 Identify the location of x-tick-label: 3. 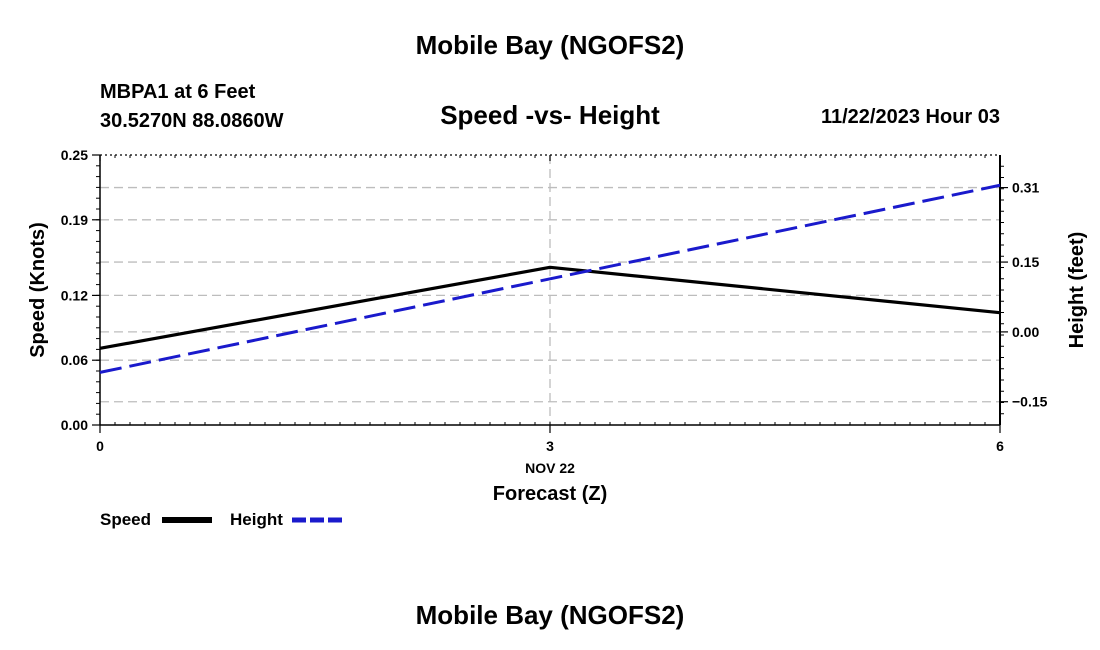
(550, 446).